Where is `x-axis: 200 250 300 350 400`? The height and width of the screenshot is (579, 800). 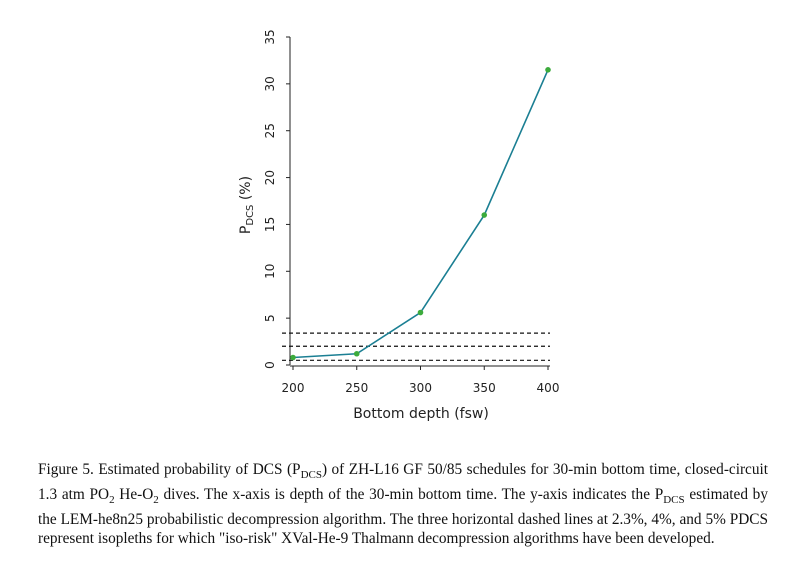 x-axis: 200 250 300 350 400 is located at coordinates (421, 380).